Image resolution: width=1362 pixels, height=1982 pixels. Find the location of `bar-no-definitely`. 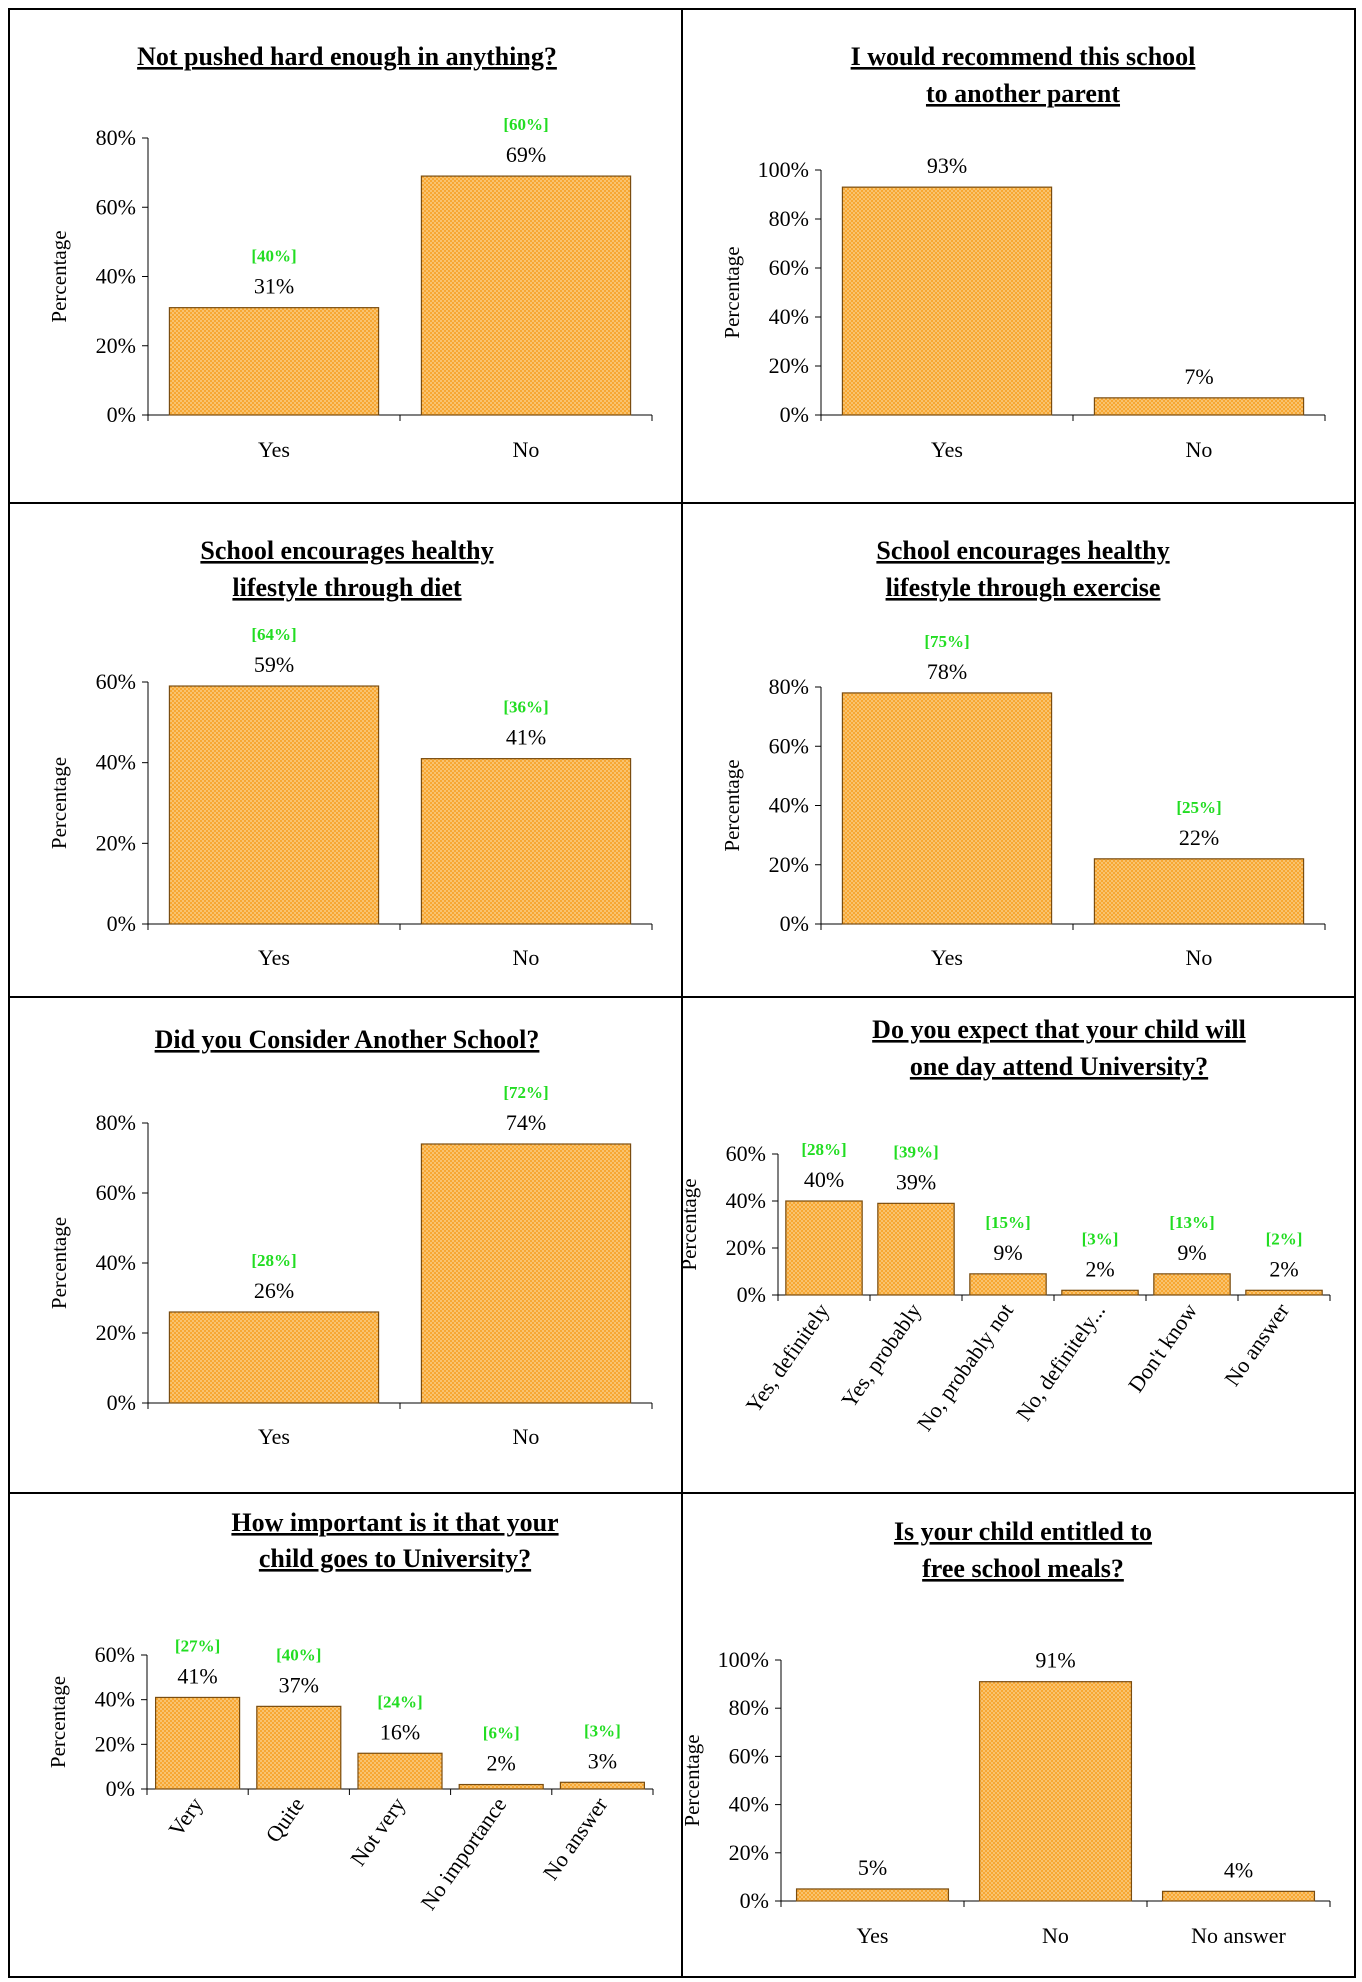

bar-no-definitely is located at coordinates (1100, 1292).